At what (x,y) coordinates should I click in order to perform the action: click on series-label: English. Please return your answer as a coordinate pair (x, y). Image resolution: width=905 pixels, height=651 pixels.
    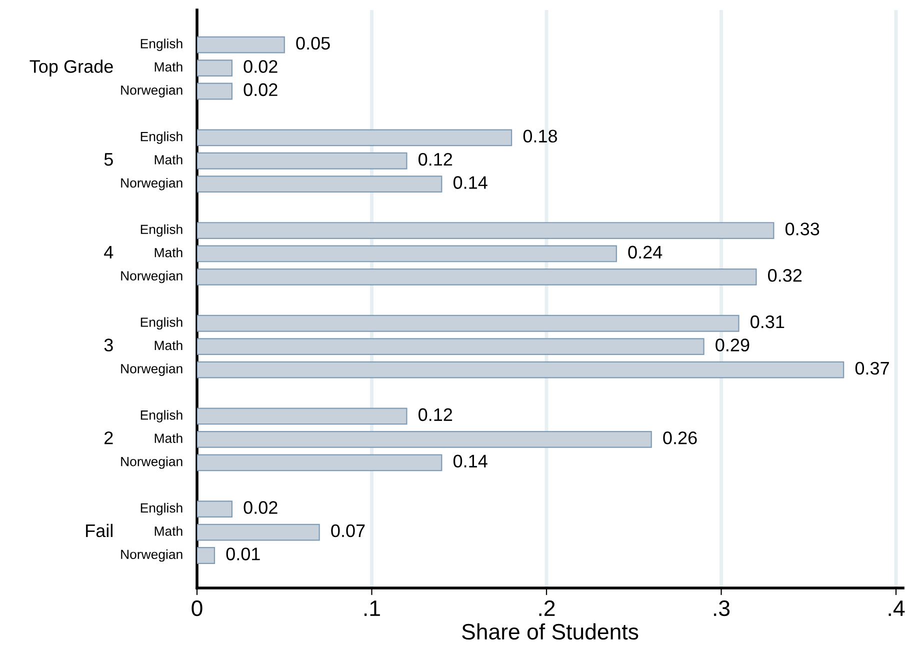
    Looking at the image, I should click on (161, 44).